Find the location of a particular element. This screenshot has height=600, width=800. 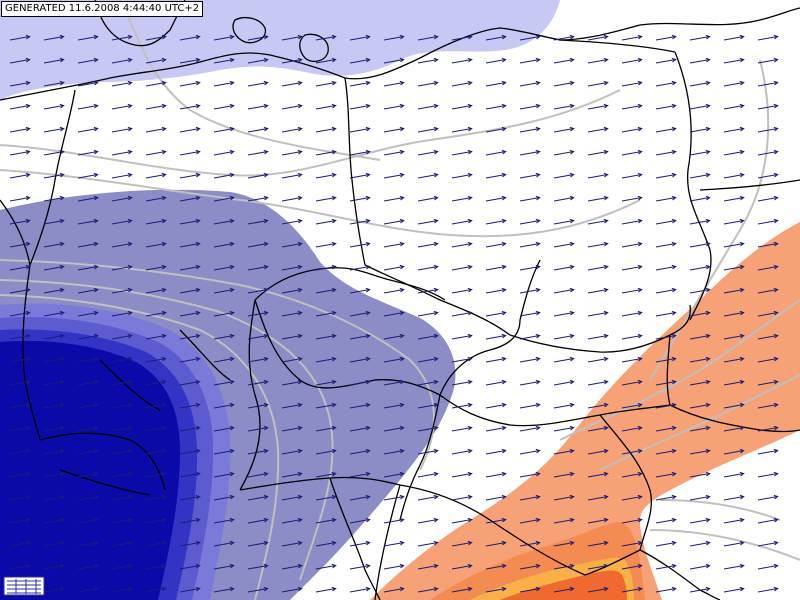

border-pl-ru is located at coordinates (617, 46).